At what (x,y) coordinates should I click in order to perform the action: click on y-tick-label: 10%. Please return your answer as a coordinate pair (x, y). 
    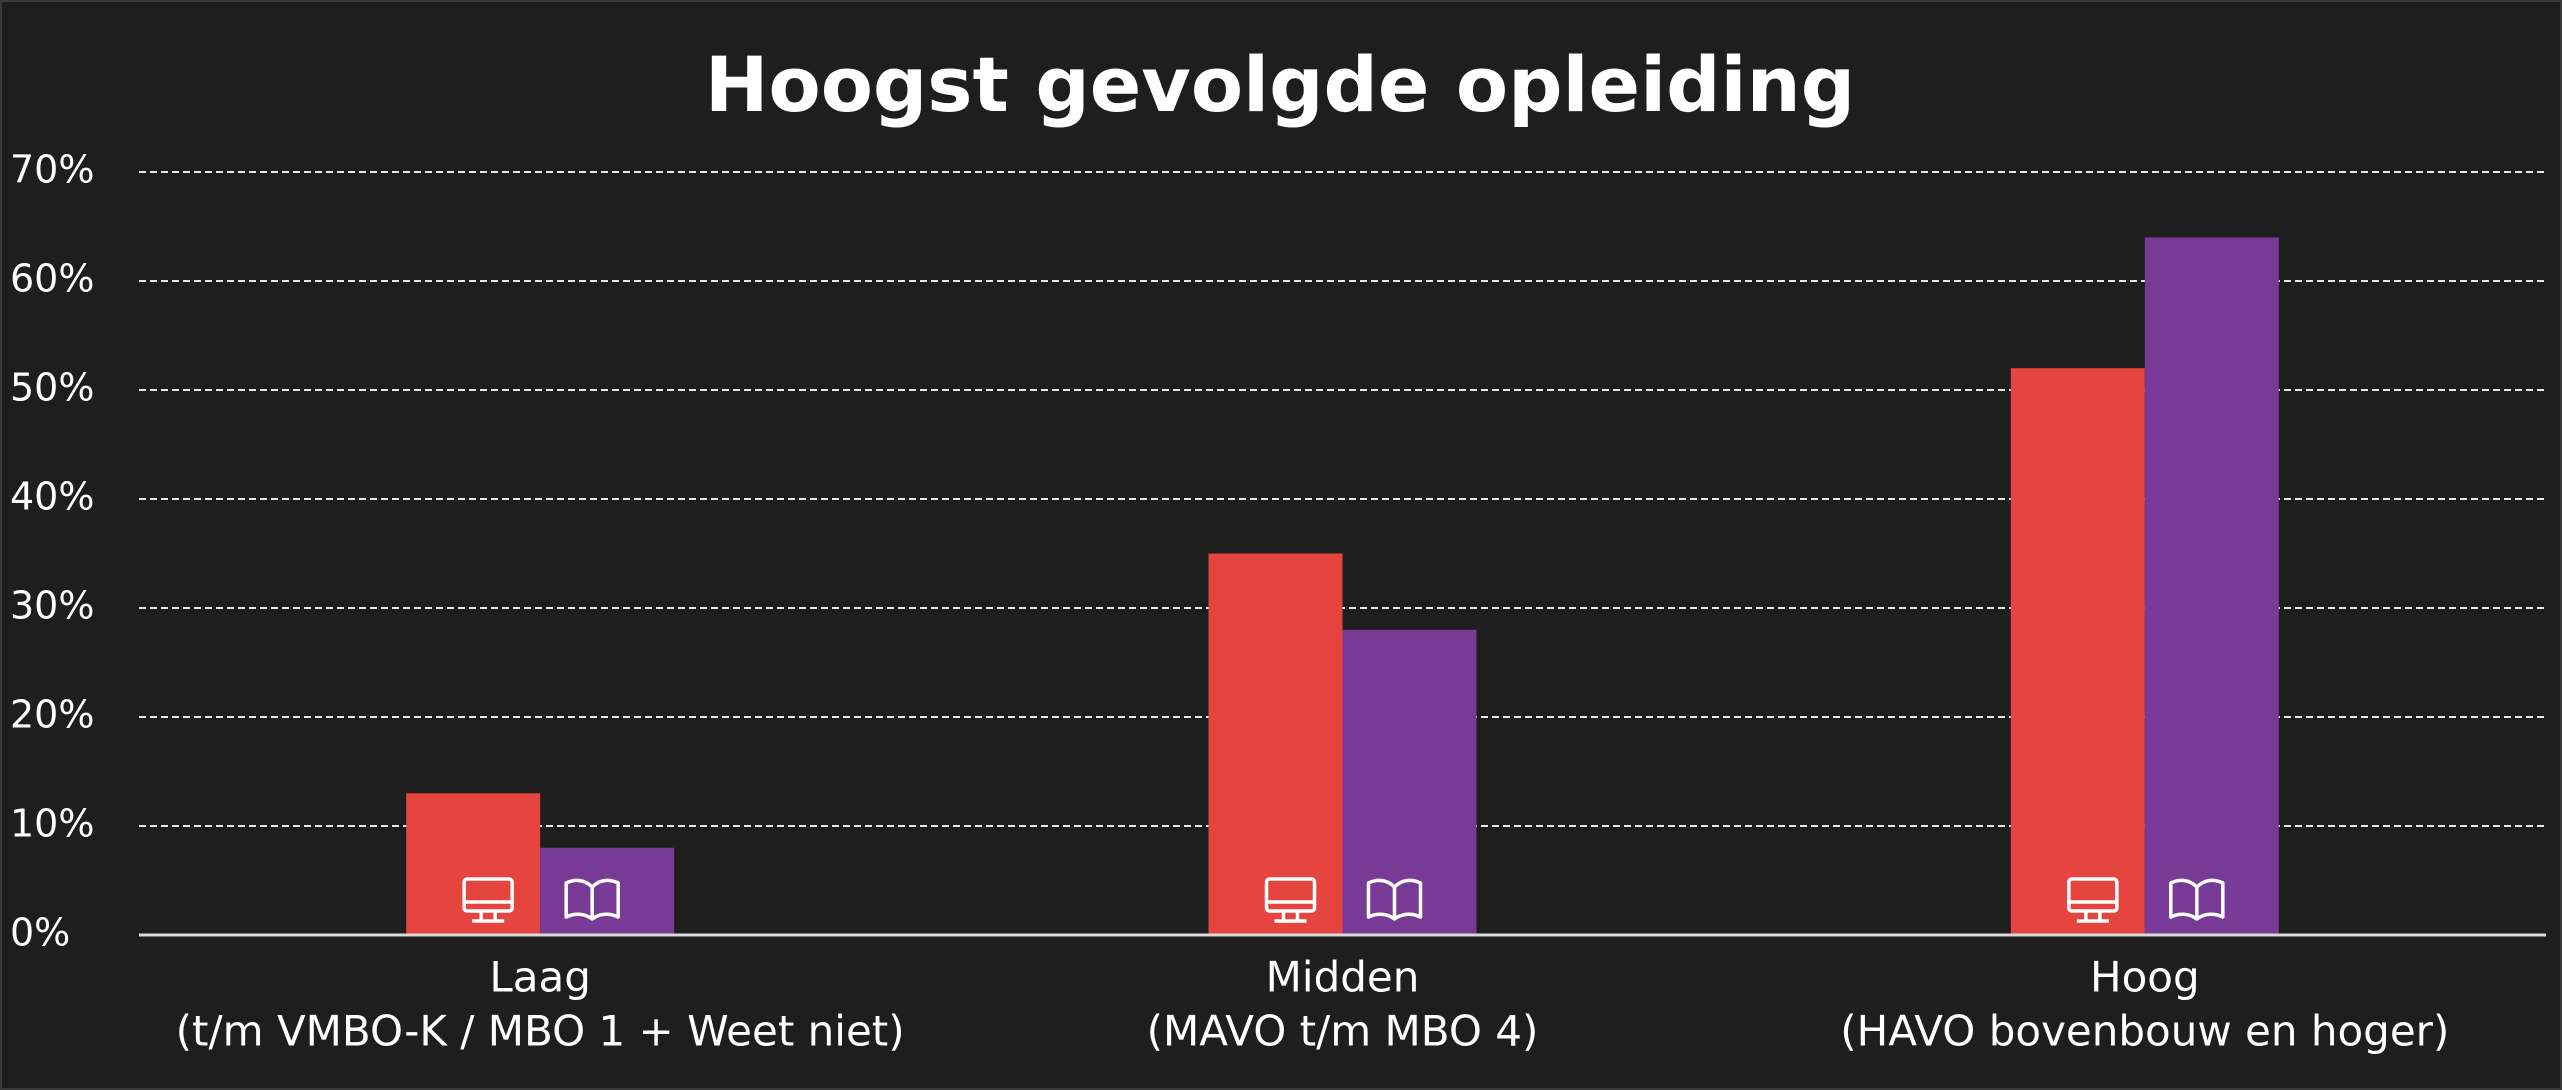
    Looking at the image, I should click on (52, 824).